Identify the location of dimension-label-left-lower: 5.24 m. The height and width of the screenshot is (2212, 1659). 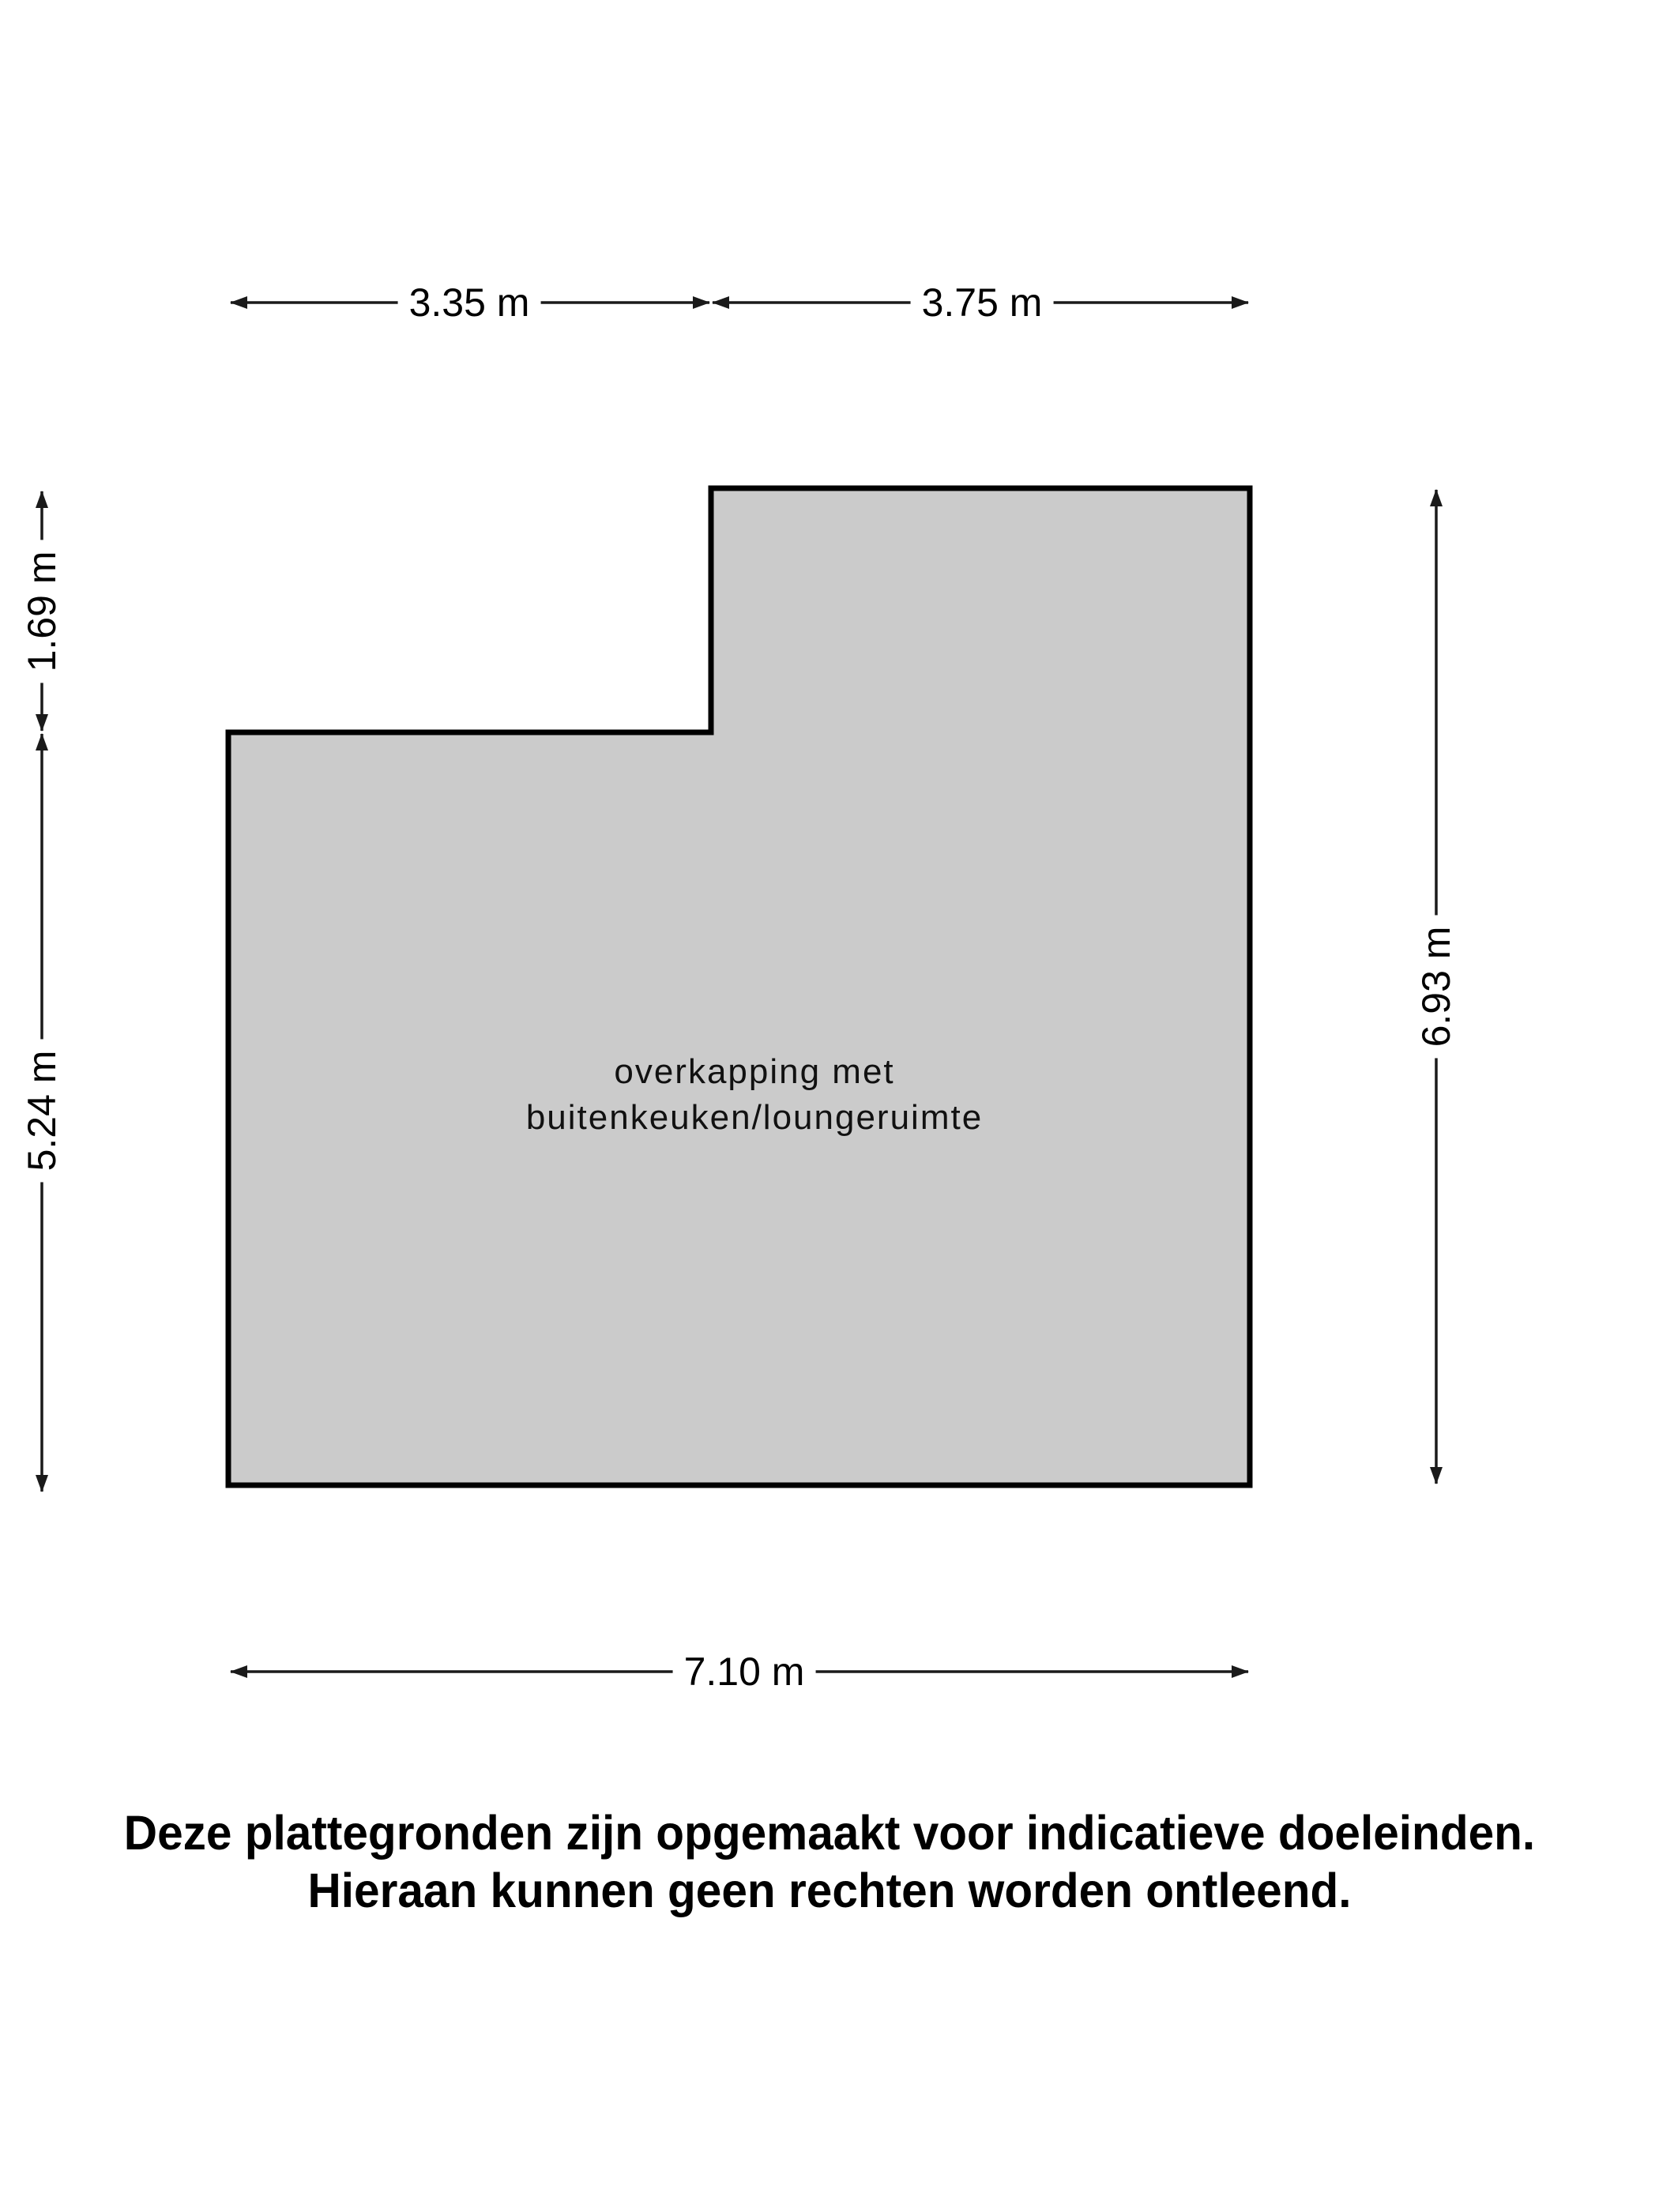
(42, 1111).